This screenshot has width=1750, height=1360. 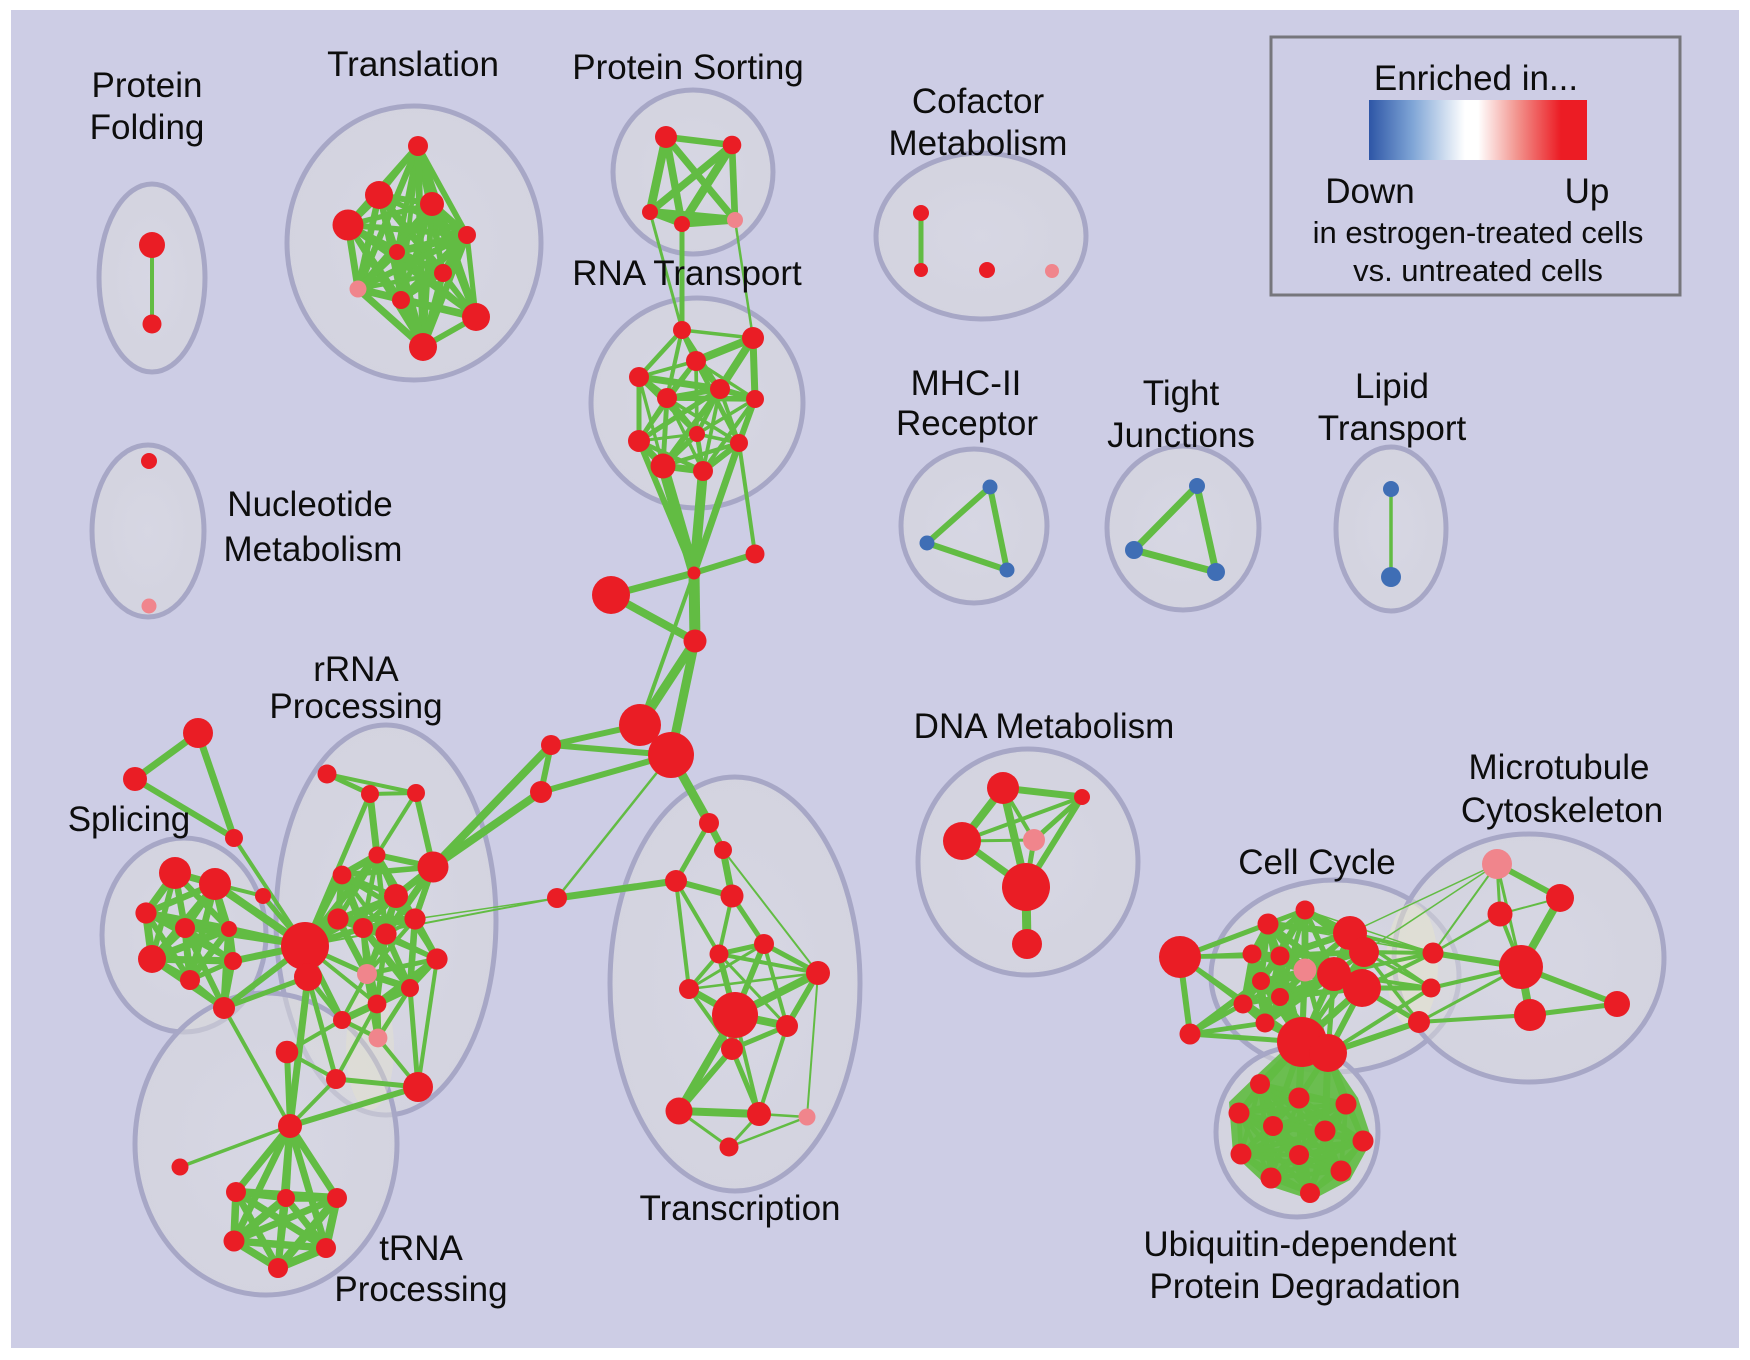 I want to click on svg-text: Translation, so click(x=413, y=64).